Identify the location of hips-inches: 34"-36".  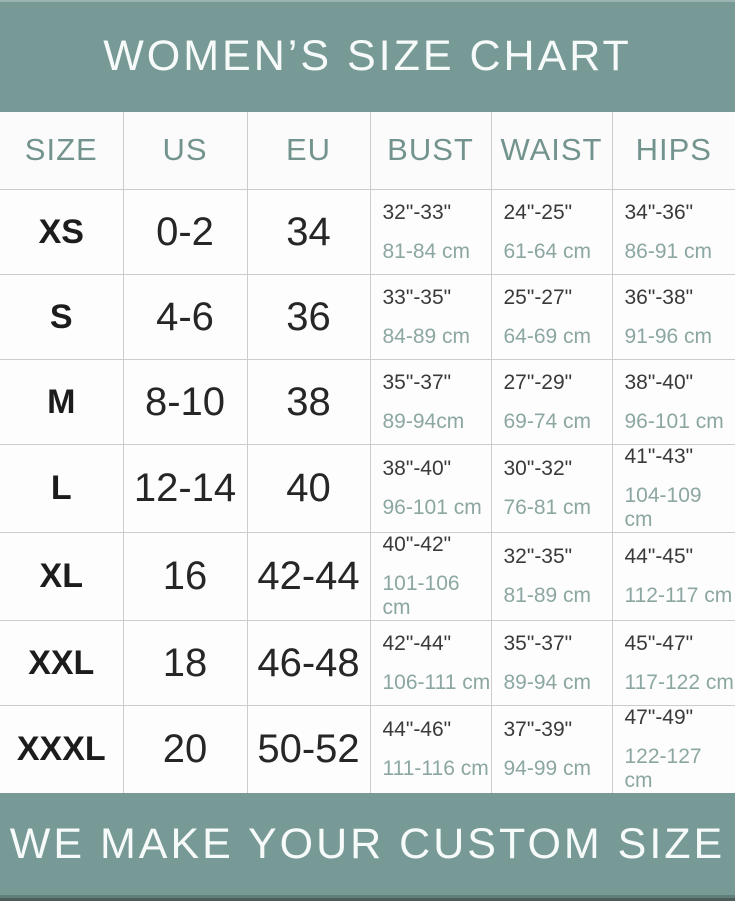
(659, 212).